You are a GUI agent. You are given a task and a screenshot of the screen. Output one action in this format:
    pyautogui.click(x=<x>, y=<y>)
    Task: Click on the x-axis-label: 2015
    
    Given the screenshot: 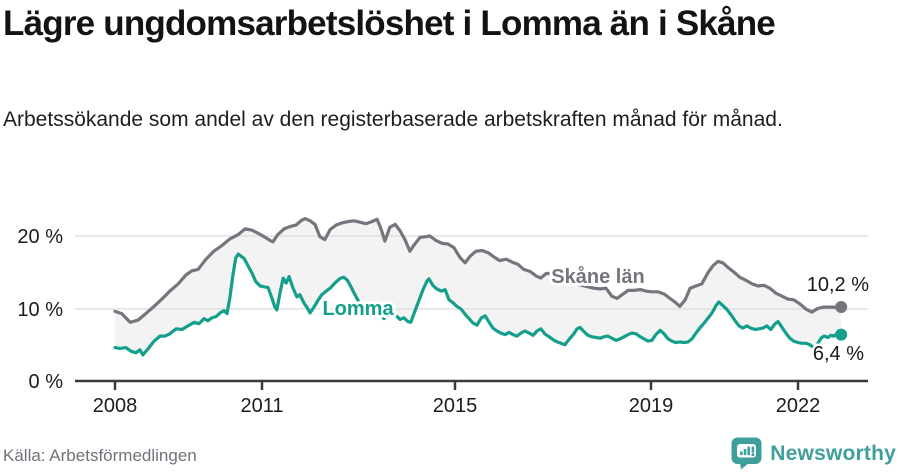 What is the action you would take?
    pyautogui.click(x=455, y=406)
    